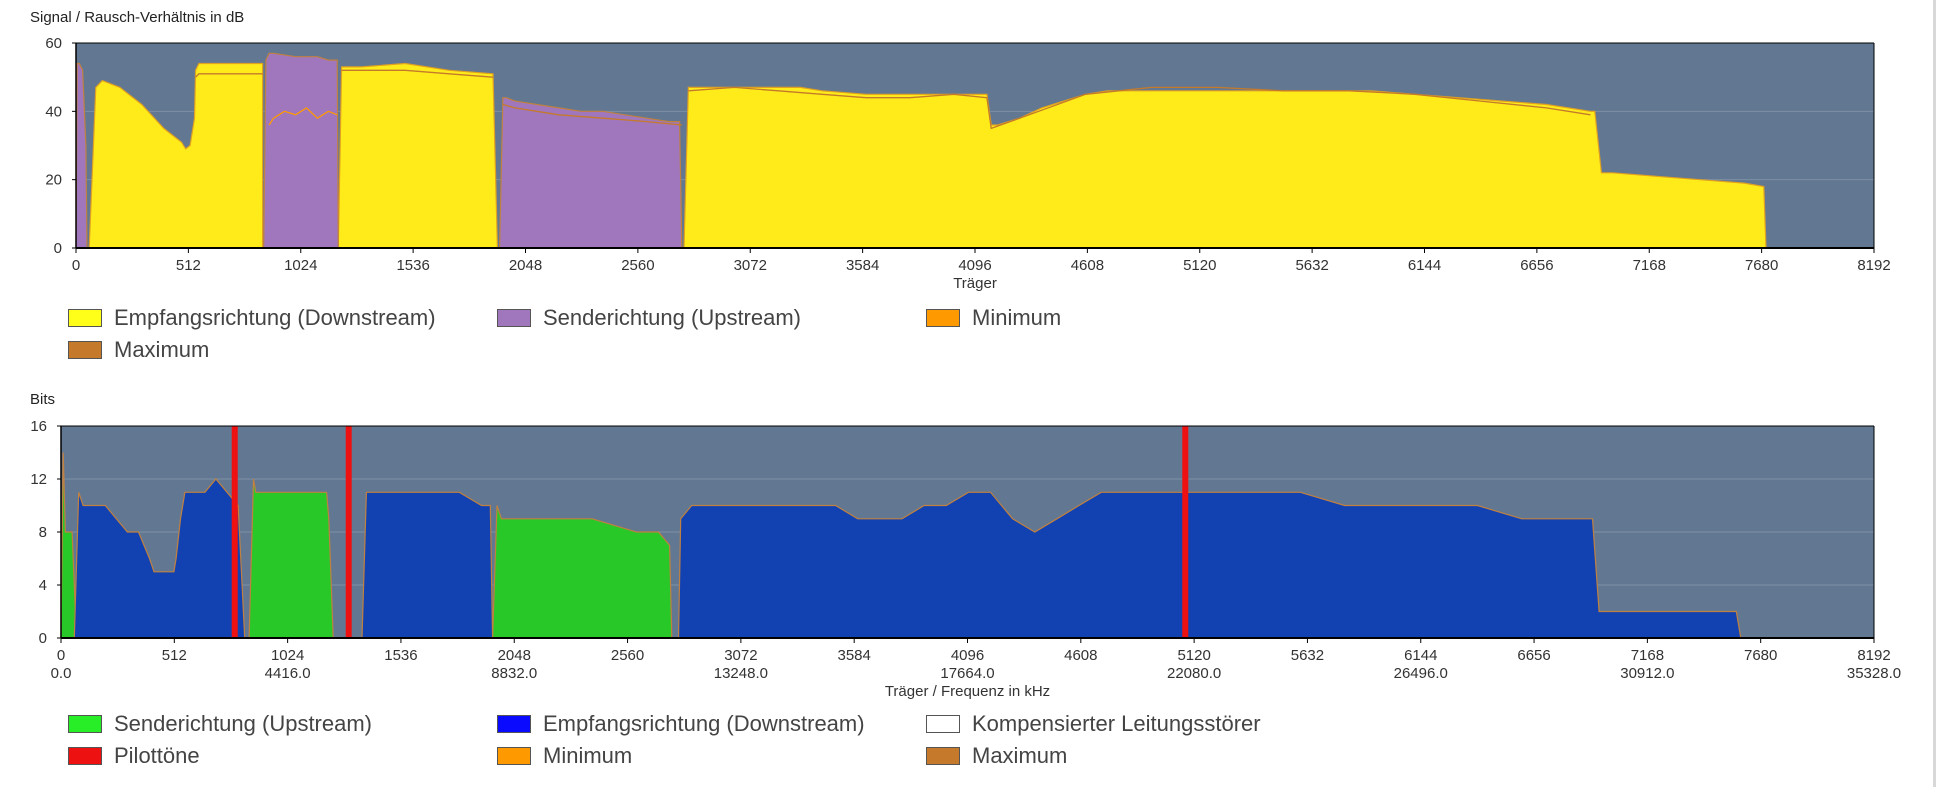 The image size is (1942, 787). I want to click on frequency-tick-label: 13248.0, so click(741, 673).